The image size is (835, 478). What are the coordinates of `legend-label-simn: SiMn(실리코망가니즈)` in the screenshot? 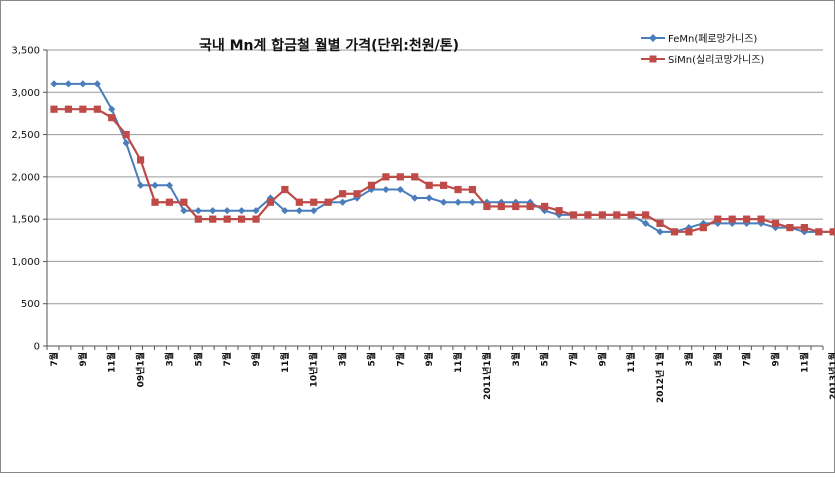 It's located at (716, 60).